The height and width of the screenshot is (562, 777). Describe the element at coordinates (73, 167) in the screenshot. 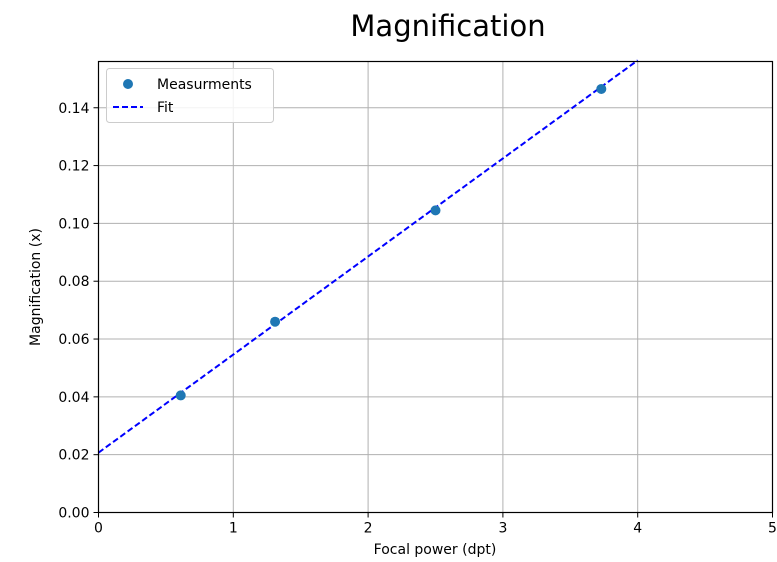

I see `y-tick-label: 0.12` at that location.